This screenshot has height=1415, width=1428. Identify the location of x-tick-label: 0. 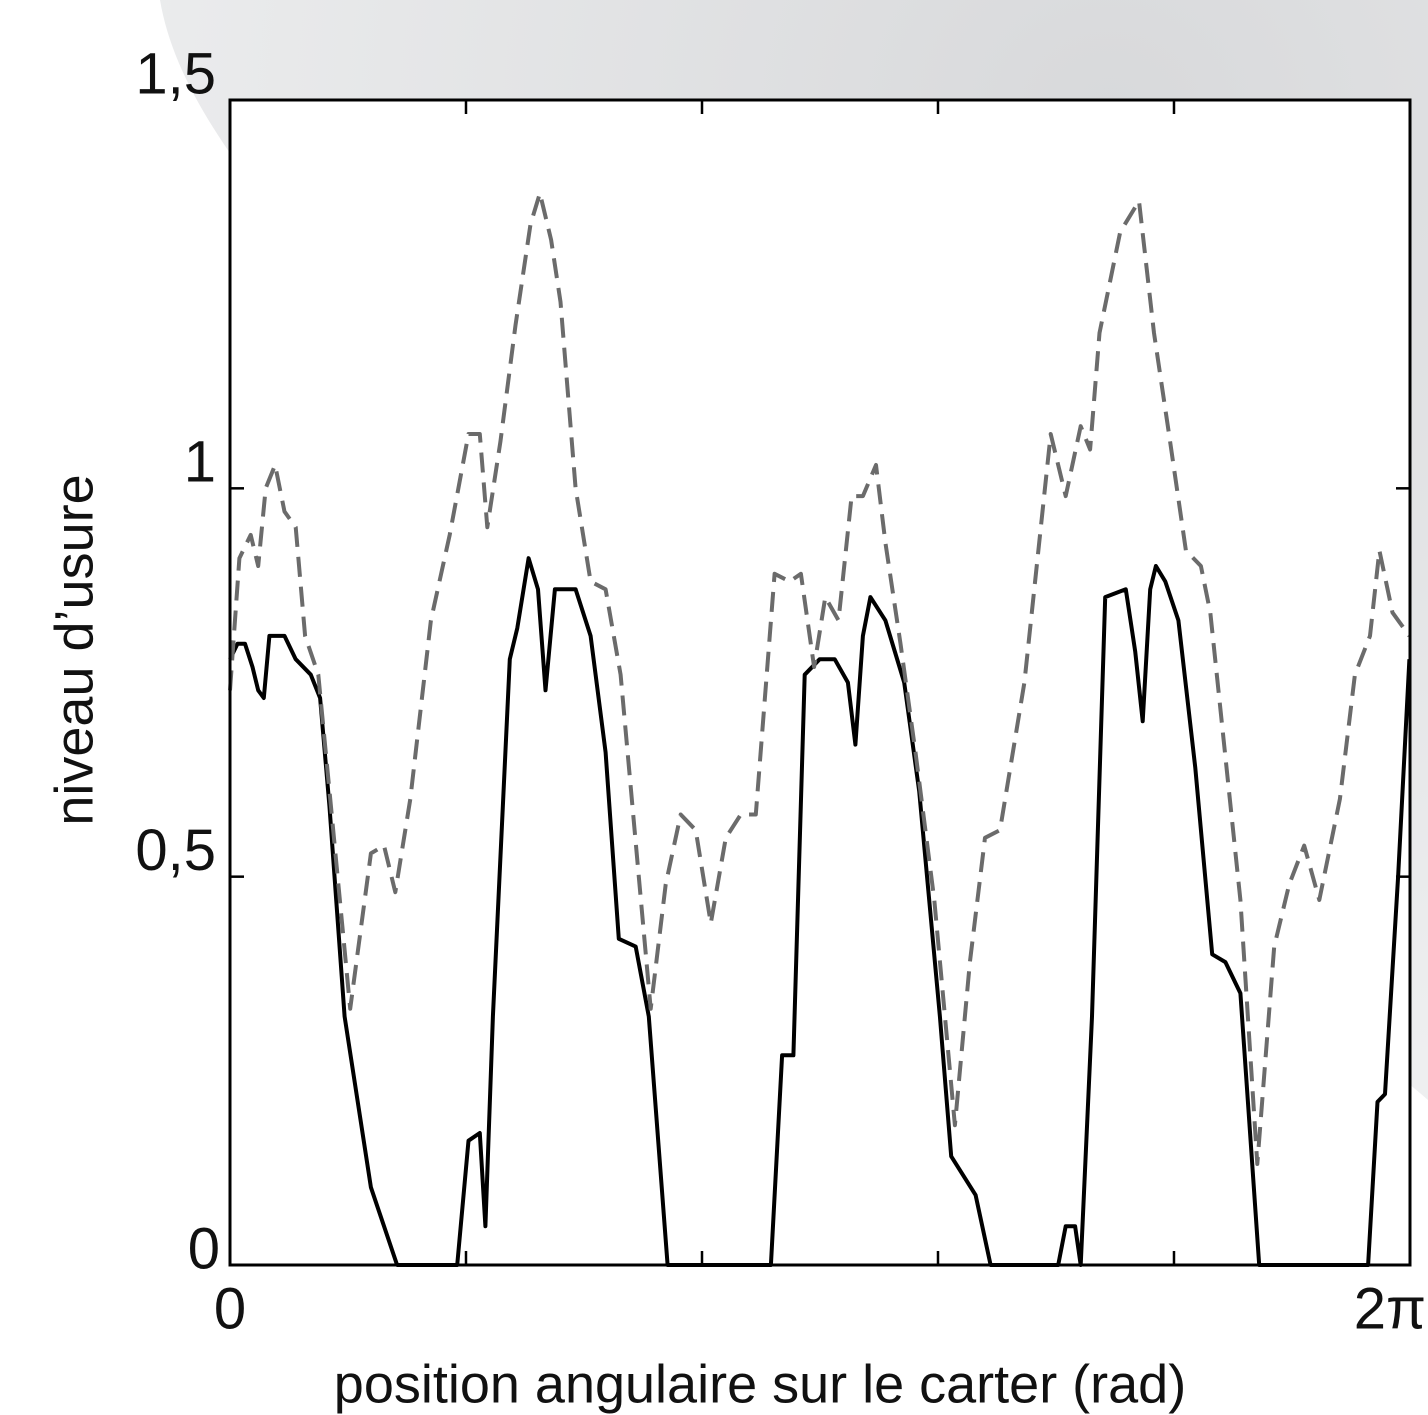
(230, 1308).